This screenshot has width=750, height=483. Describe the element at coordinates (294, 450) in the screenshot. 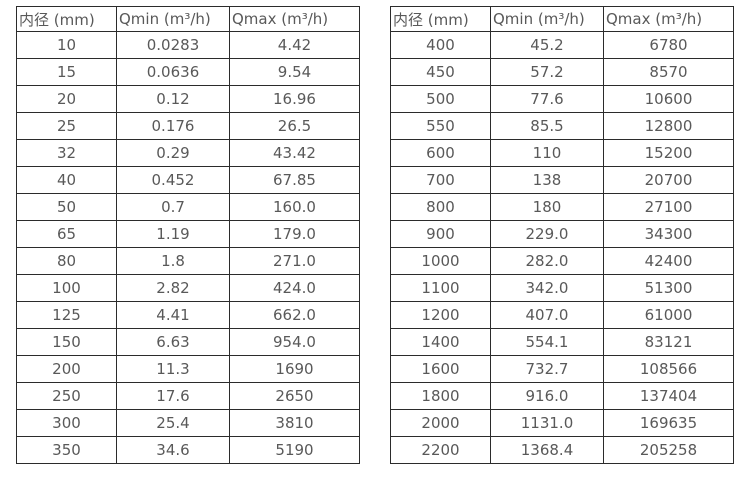

I see `qmax-cell: 5190` at that location.